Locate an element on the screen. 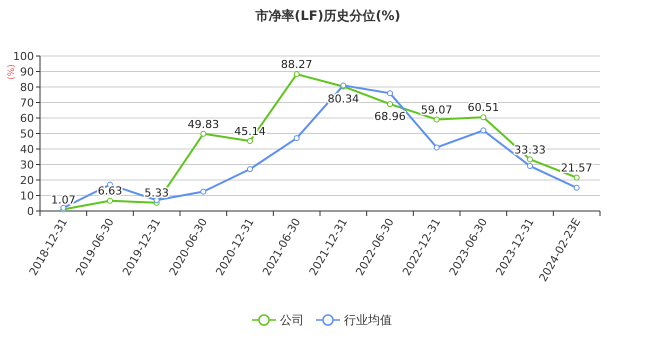  data-label: 1.07 is located at coordinates (63, 199).